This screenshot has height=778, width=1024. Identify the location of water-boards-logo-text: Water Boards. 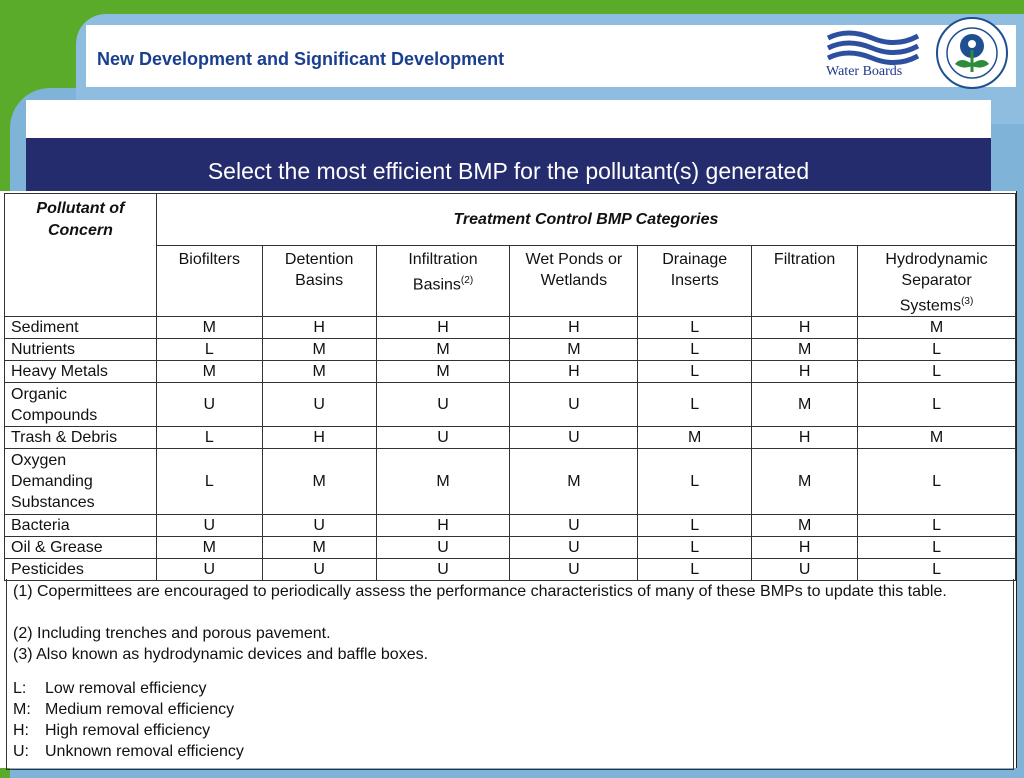
(864, 71).